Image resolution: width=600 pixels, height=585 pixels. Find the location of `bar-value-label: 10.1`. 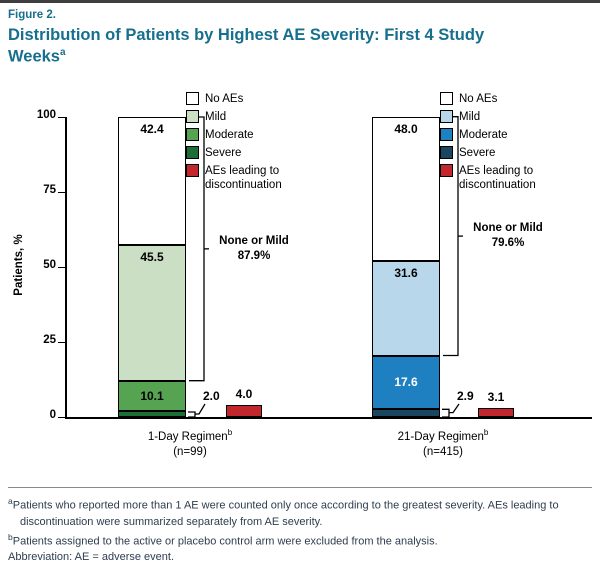

bar-value-label: 10.1 is located at coordinates (152, 396).